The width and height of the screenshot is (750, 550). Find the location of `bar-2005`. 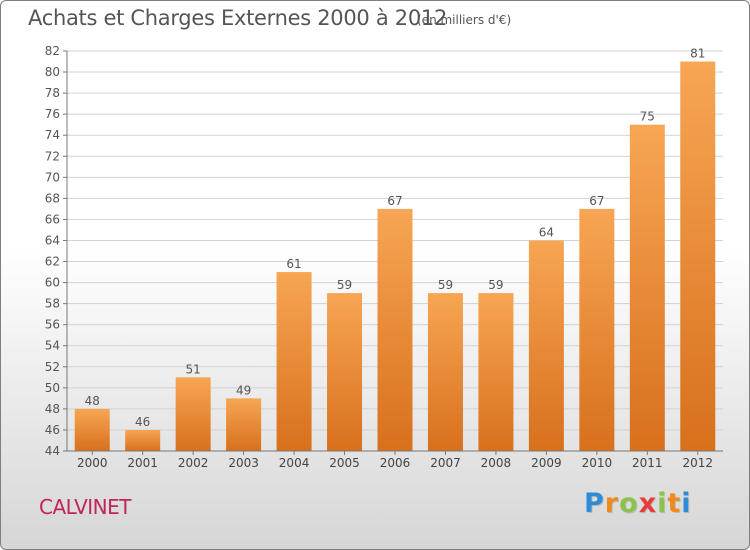

bar-2005 is located at coordinates (345, 372).